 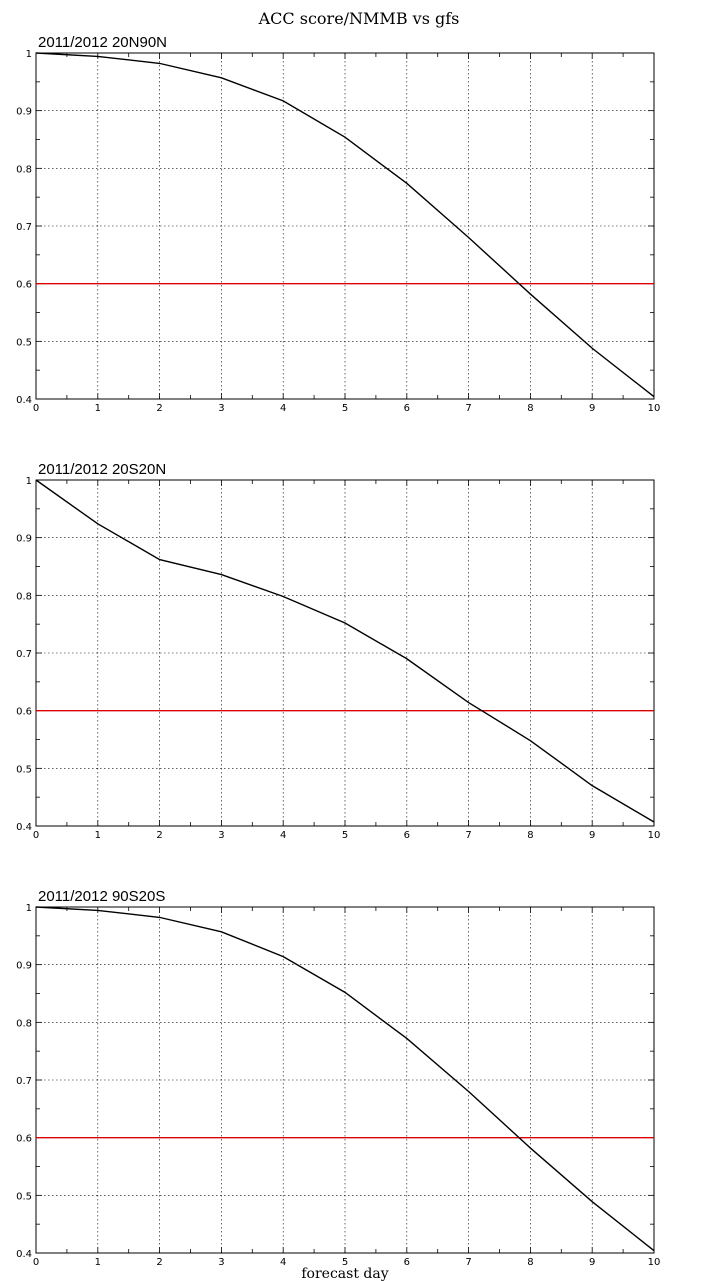 What do you see at coordinates (359, 18) in the screenshot?
I see `figure-title: ACC score/NMMB vs gfs` at bounding box center [359, 18].